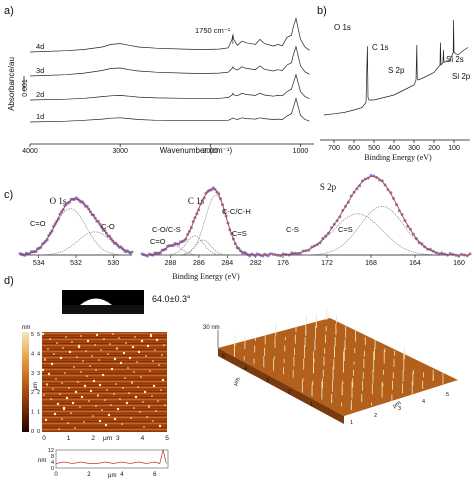 The height and width of the screenshot is (486, 474). What do you see at coordinates (213, 30) in the screenshot?
I see `ftir-annotation: 1750 cm⁻¹` at bounding box center [213, 30].